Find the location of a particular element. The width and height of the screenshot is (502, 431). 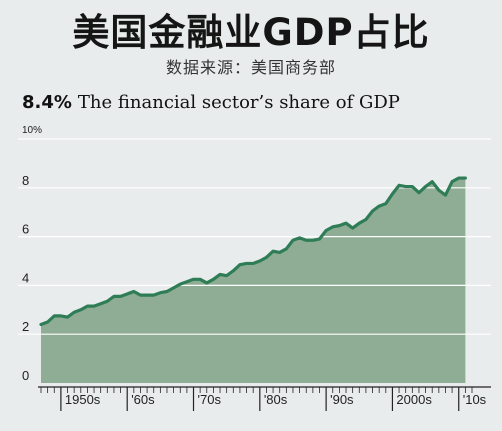

y-tick-label-4: 4 is located at coordinates (25, 277).